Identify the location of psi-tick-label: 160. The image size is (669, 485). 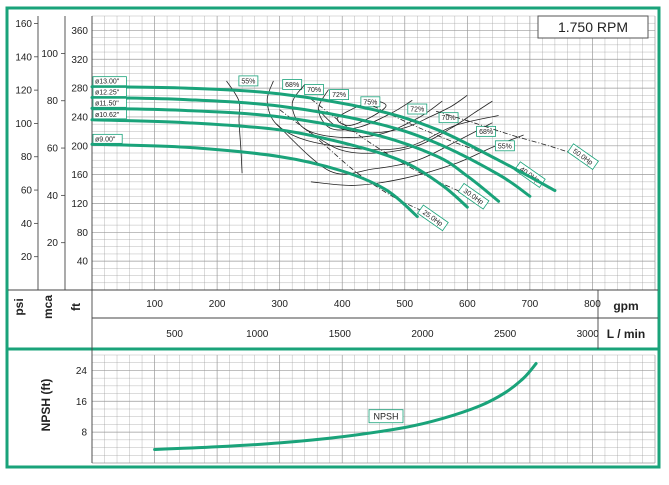
(23, 24).